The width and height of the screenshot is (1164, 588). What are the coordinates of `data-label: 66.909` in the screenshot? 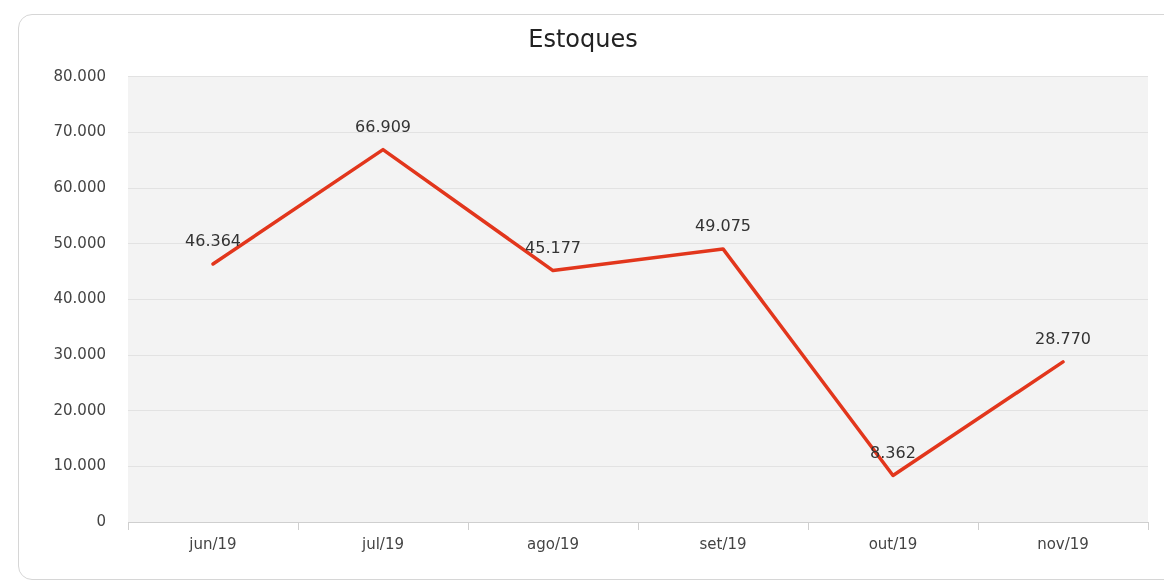 It's located at (383, 126).